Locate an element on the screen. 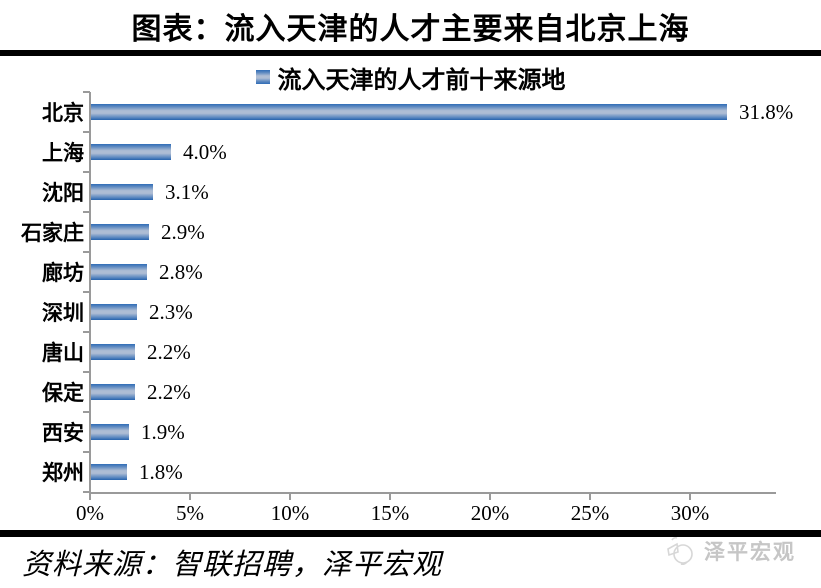  bar-row: 北京 31.8% is located at coordinates (410, 112).